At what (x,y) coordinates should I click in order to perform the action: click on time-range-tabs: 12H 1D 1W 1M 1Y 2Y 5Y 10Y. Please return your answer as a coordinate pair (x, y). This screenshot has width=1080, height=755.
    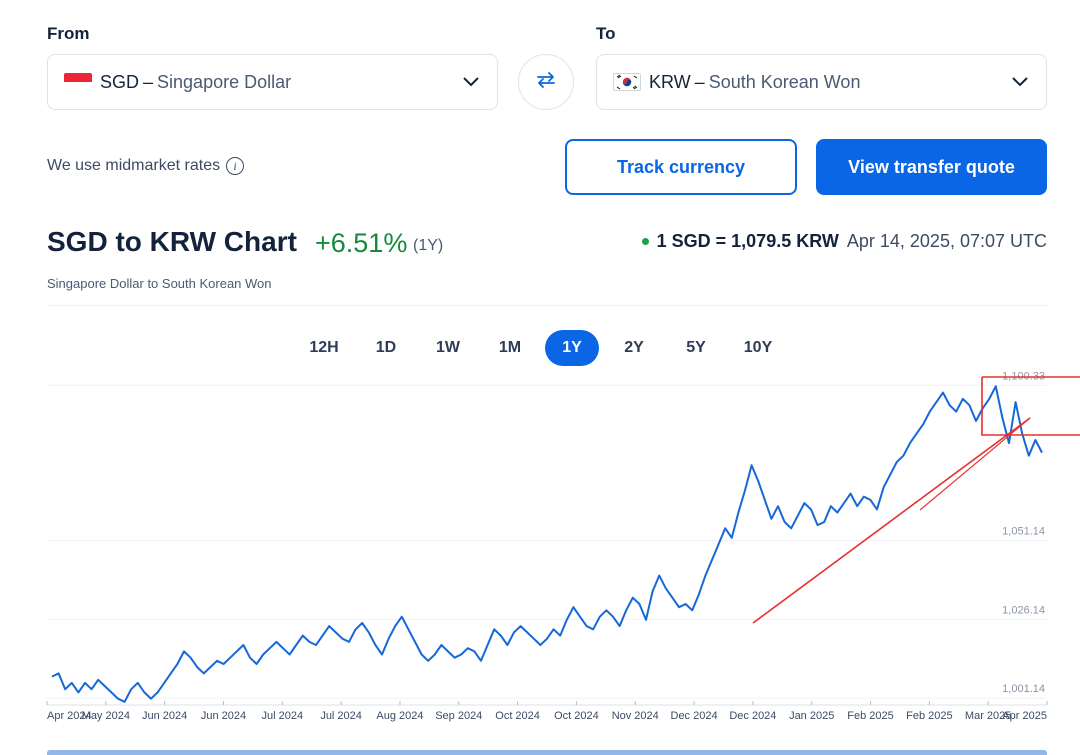
    Looking at the image, I should click on (545, 348).